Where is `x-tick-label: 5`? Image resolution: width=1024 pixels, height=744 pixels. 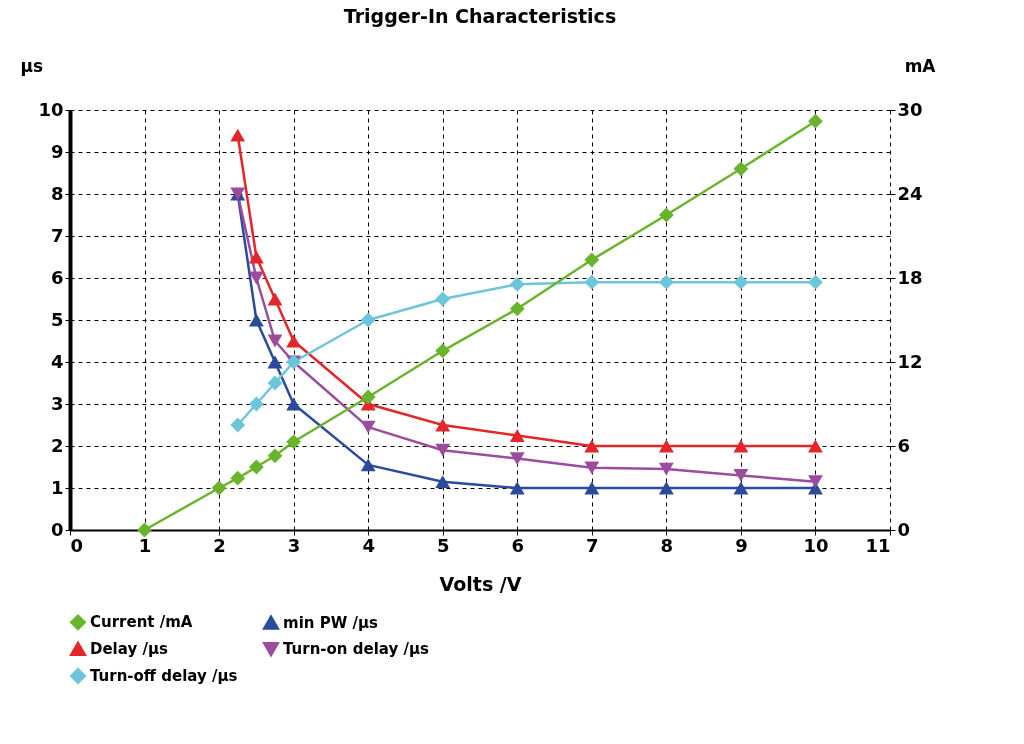
x-tick-label: 5 is located at coordinates (443, 545).